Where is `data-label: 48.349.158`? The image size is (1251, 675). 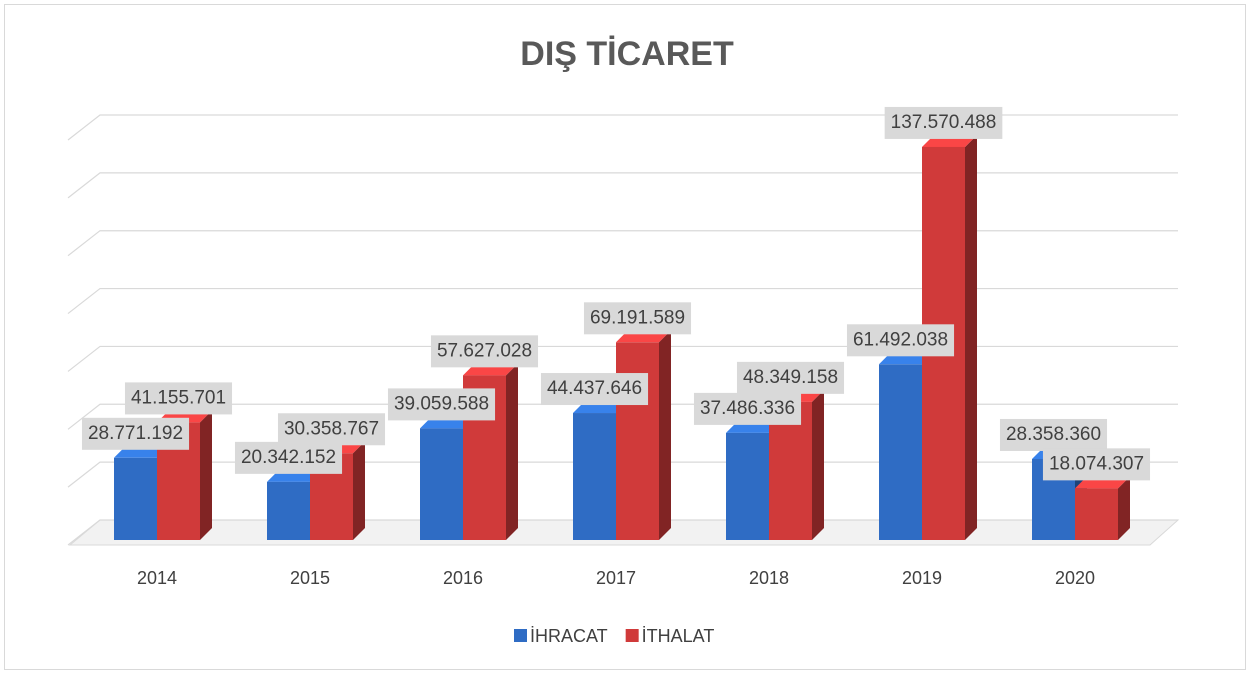 data-label: 48.349.158 is located at coordinates (790, 377).